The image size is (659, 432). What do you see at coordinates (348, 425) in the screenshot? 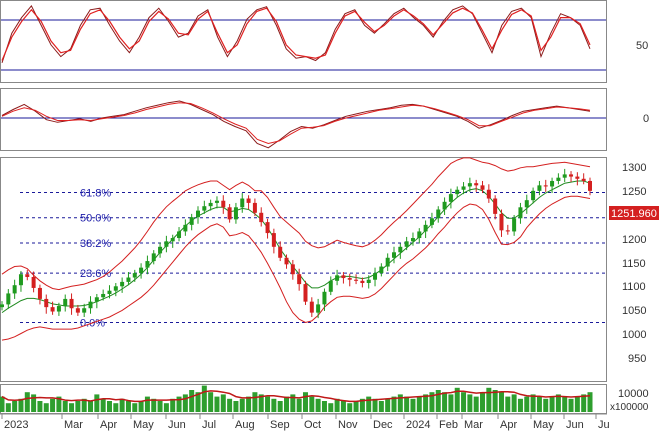
I see `x-tick-label: Nov` at bounding box center [348, 425].